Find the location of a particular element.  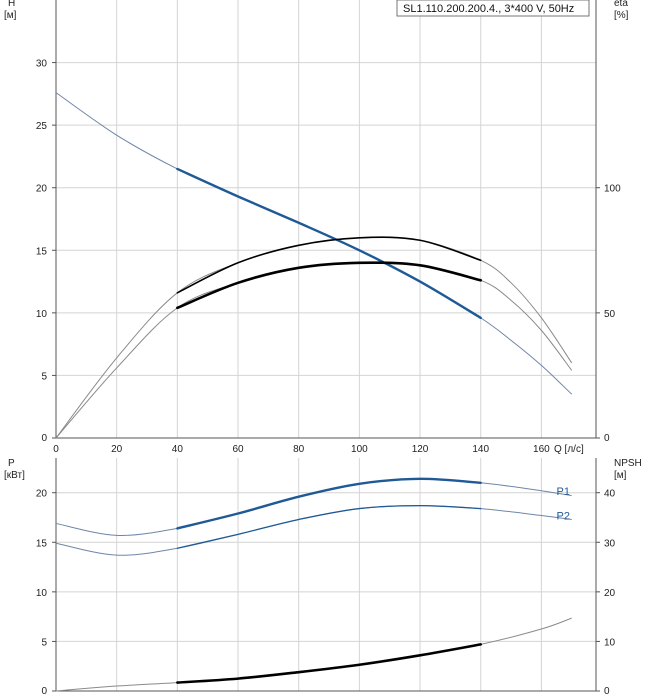

y2-axis-unit: [м] is located at coordinates (620, 475).